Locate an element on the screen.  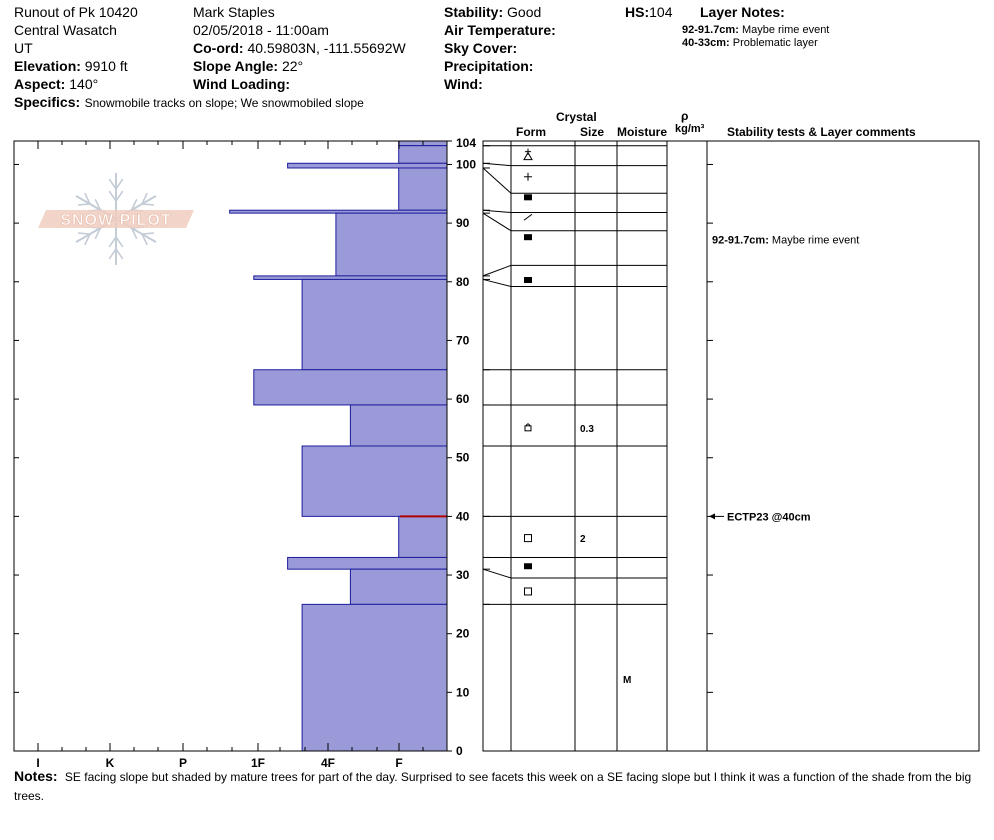
aspect-value: 140° is located at coordinates (84, 84).